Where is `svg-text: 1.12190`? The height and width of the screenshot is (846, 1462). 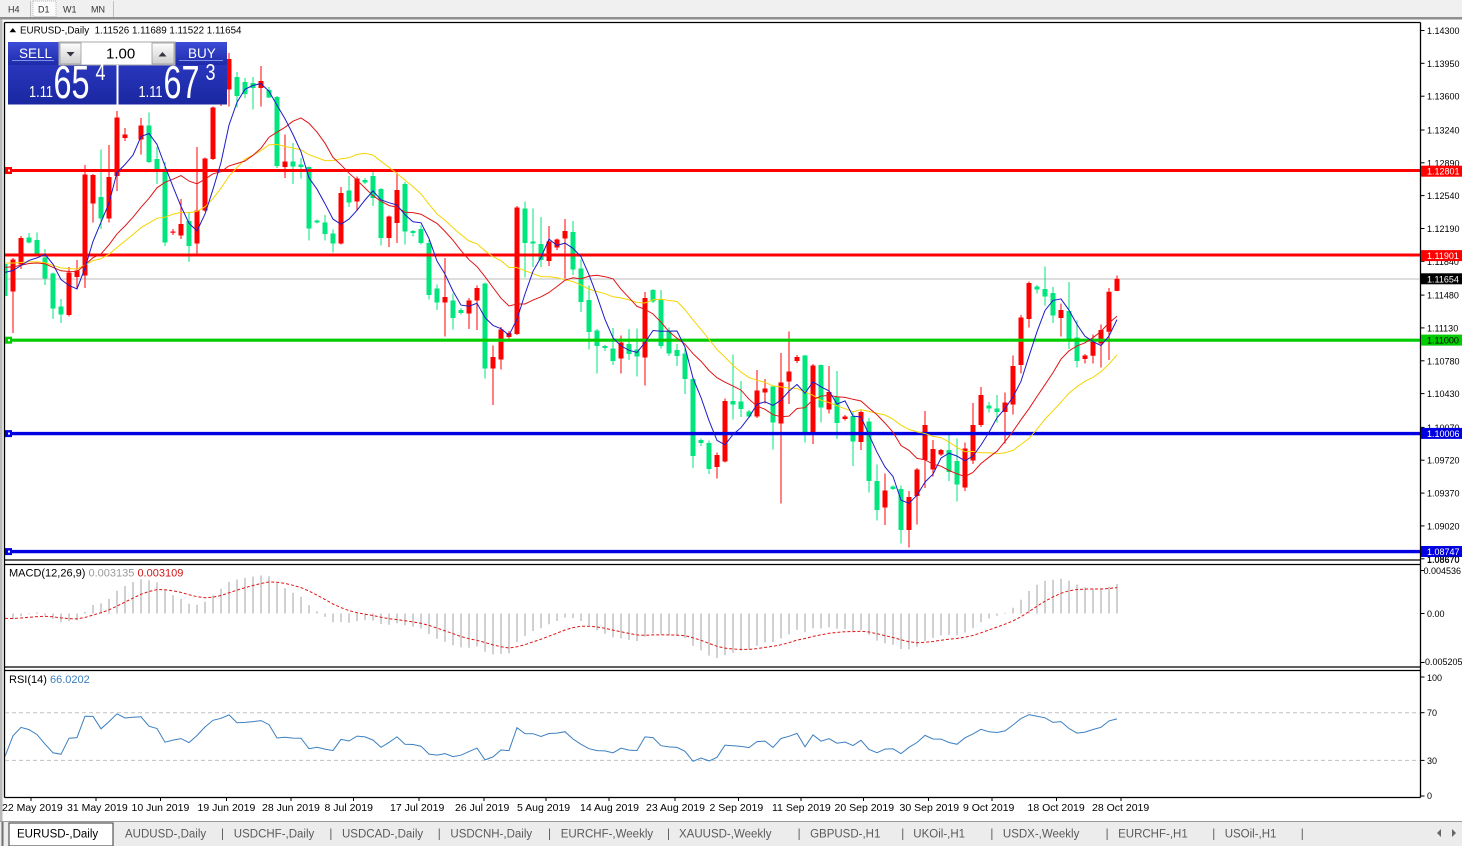
svg-text: 1.12190 is located at coordinates (1443, 229).